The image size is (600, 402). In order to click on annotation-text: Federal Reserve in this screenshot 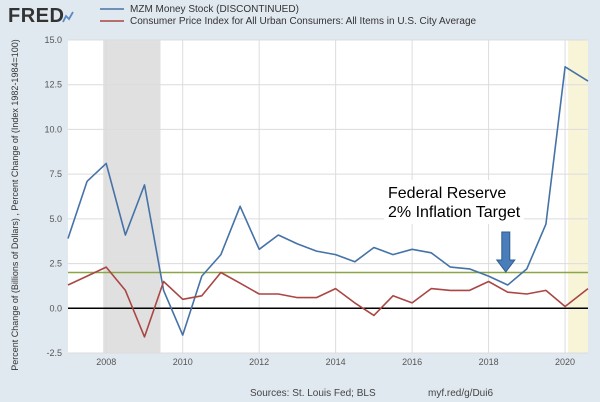, I will do `click(447, 193)`.